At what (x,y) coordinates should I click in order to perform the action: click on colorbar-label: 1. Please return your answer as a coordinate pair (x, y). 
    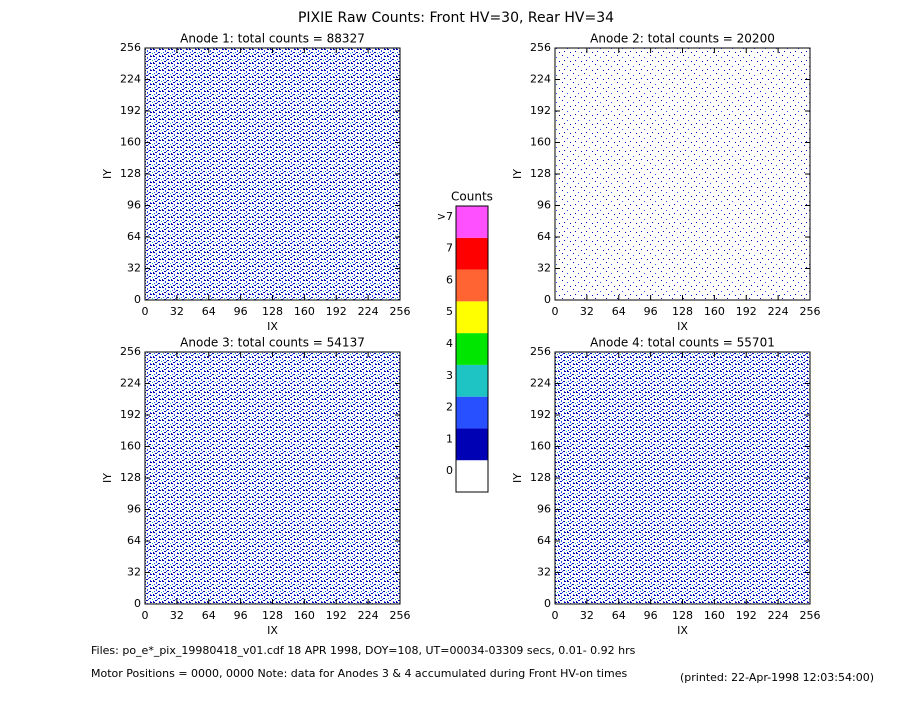
    Looking at the image, I should click on (449, 438).